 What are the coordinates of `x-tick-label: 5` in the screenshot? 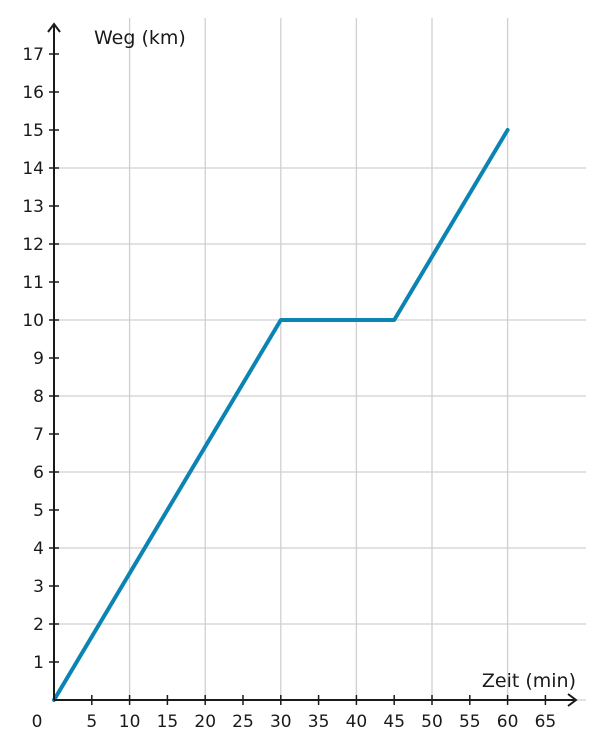 It's located at (91, 722).